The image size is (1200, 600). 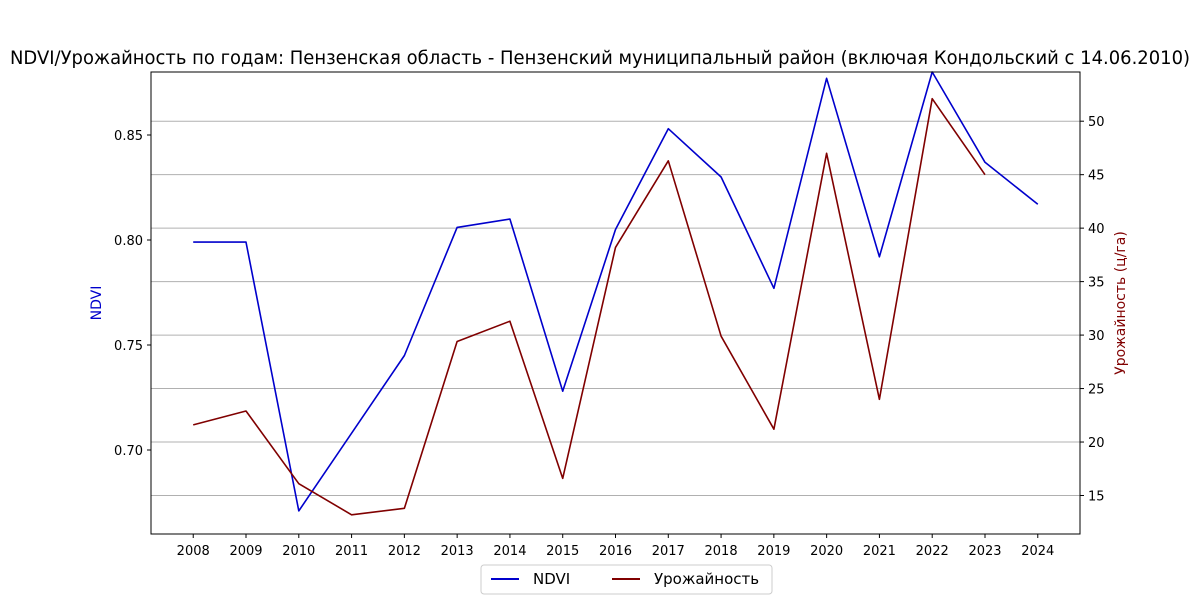 I want to click on x-tick-label: 2017, so click(x=668, y=551).